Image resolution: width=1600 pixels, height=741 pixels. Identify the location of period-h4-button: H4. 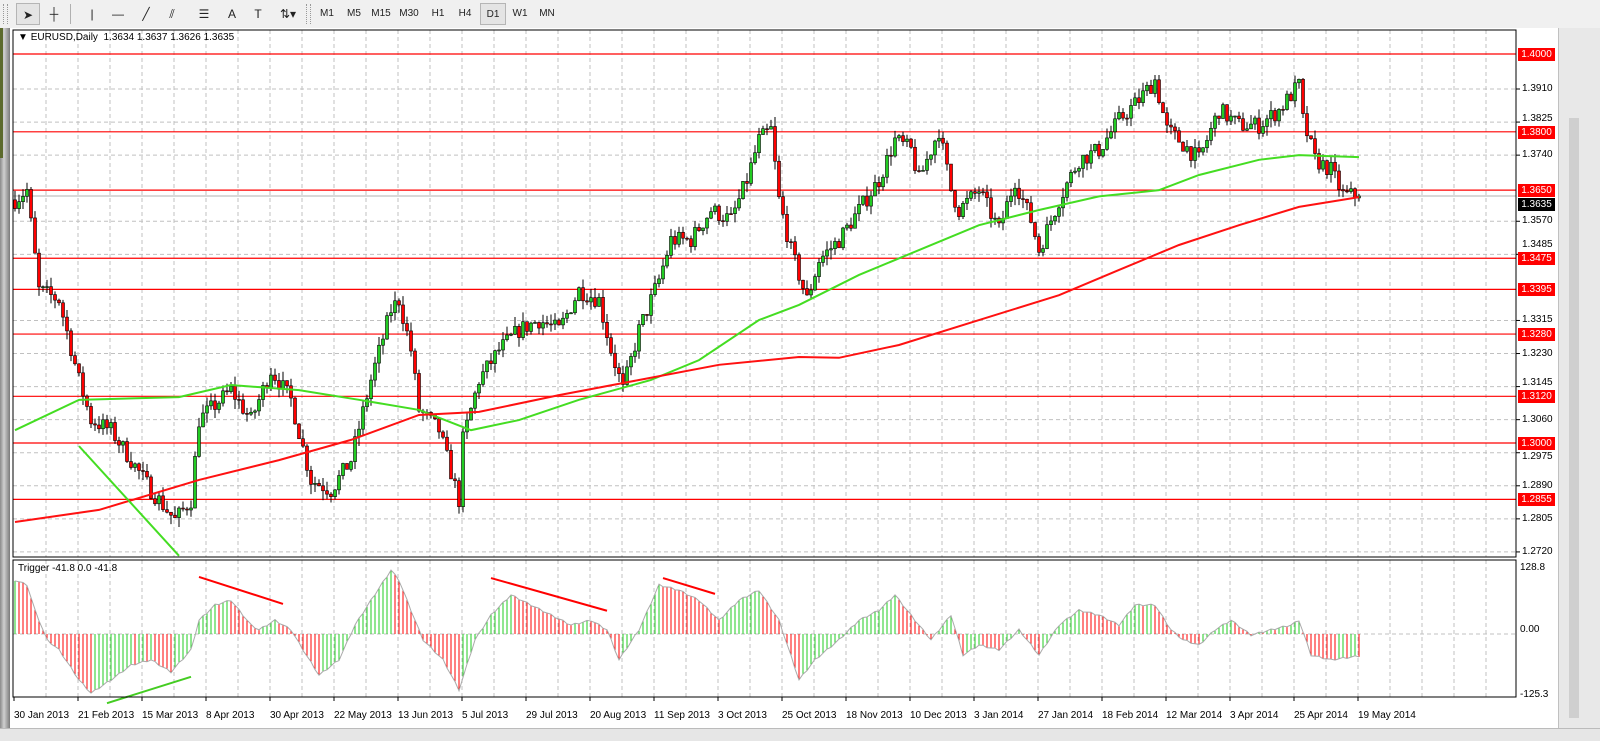
(465, 13).